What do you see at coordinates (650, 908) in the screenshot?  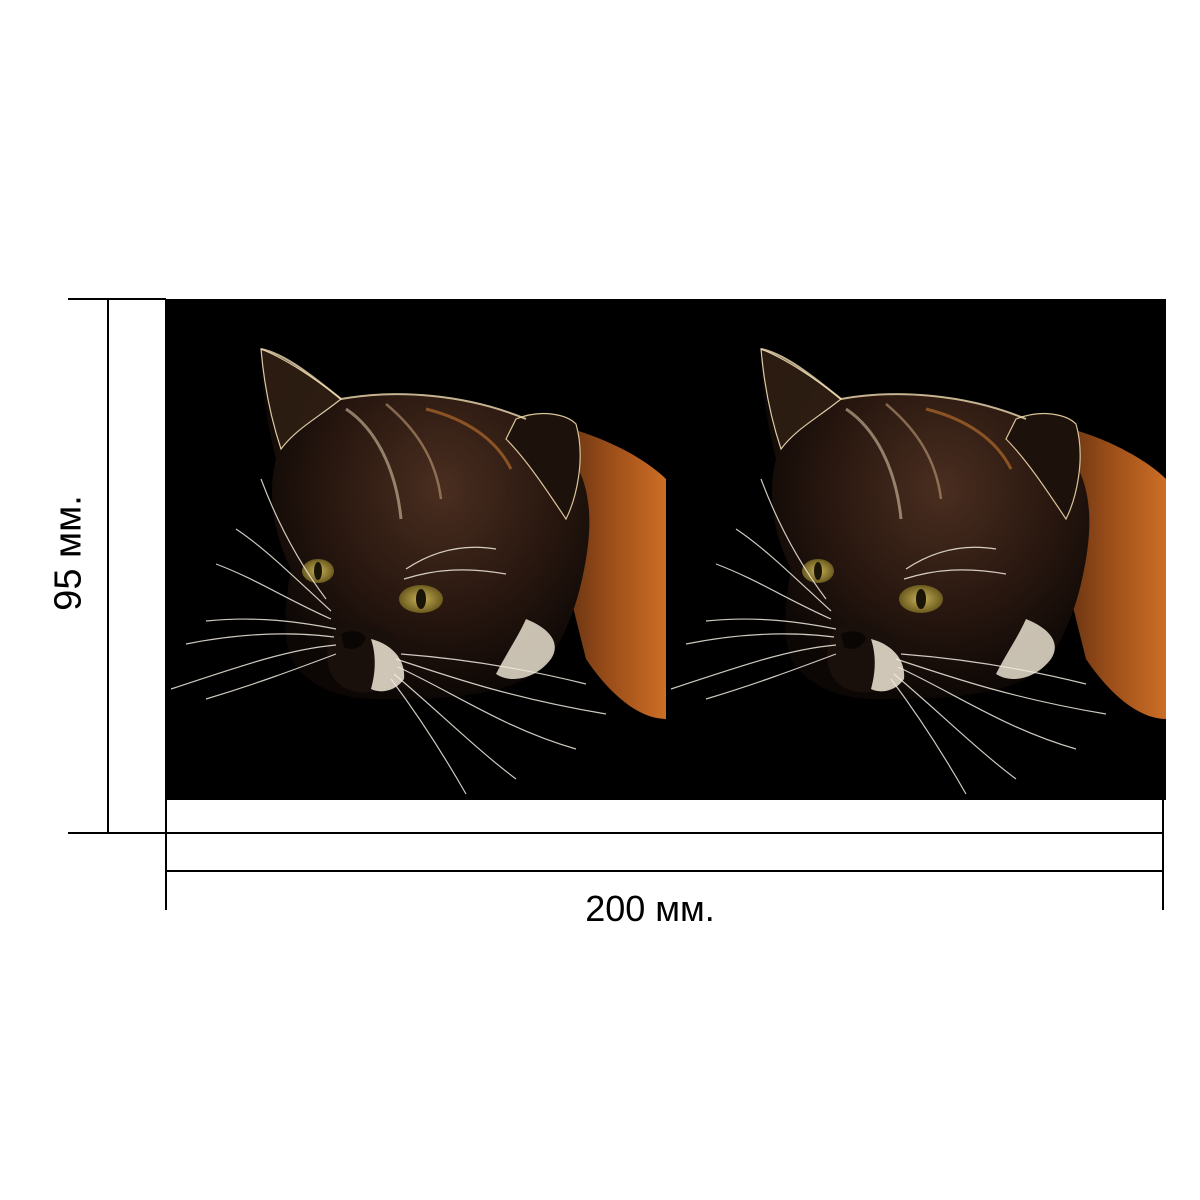 I see `width-dimension-label: 200 мм.` at bounding box center [650, 908].